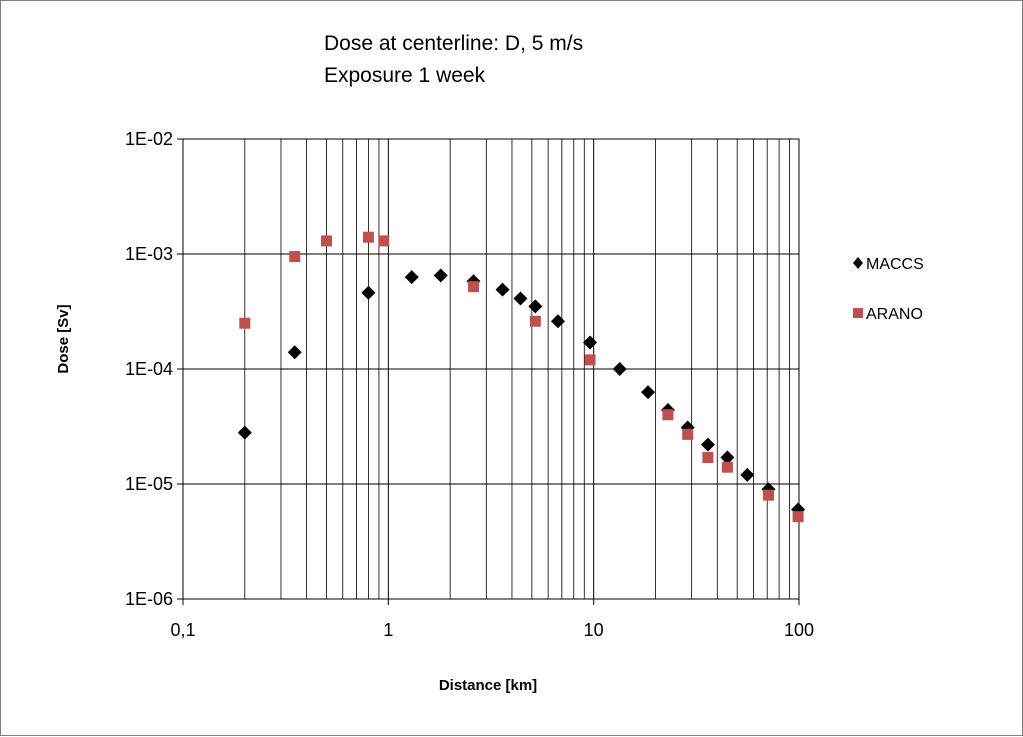 The image size is (1023, 737). Describe the element at coordinates (149, 139) in the screenshot. I see `y-tick-label: 1E-02` at that location.